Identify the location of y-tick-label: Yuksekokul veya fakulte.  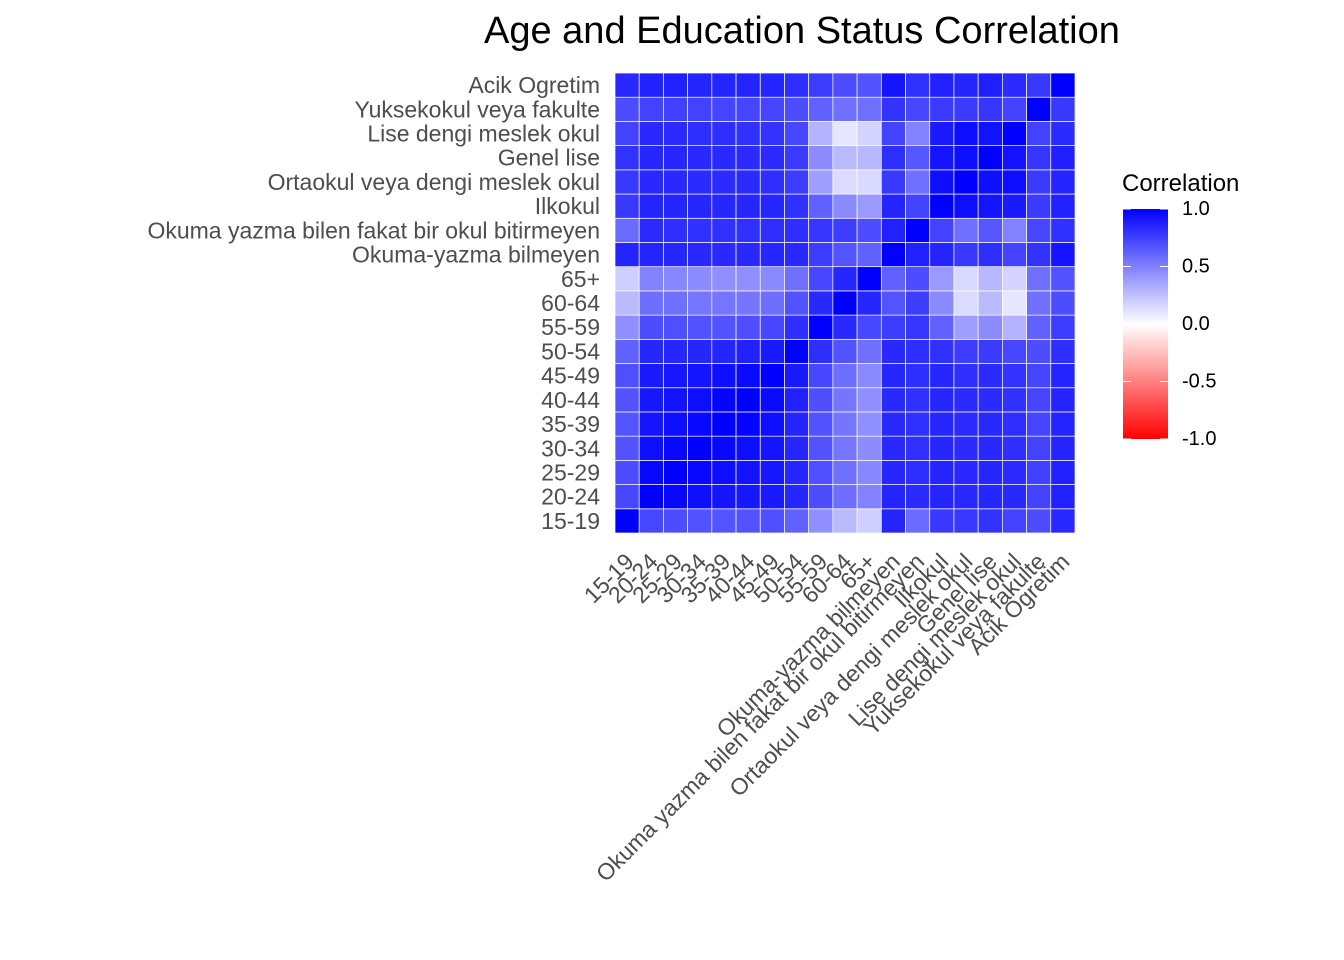
(477, 109).